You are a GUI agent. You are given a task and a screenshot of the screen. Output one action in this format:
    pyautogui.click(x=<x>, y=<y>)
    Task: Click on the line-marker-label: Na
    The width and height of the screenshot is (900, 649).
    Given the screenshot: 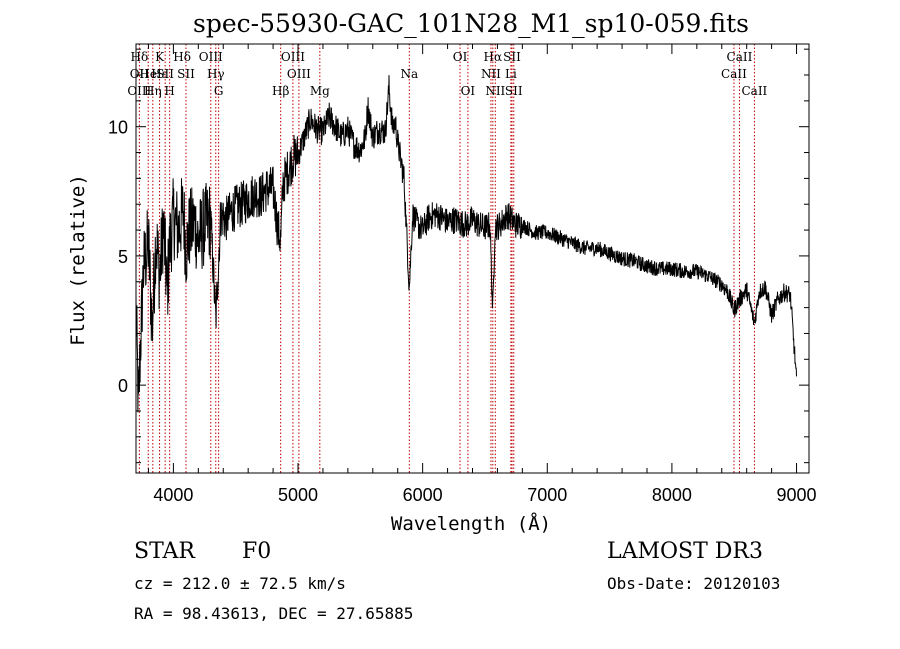 What is the action you would take?
    pyautogui.click(x=409, y=74)
    